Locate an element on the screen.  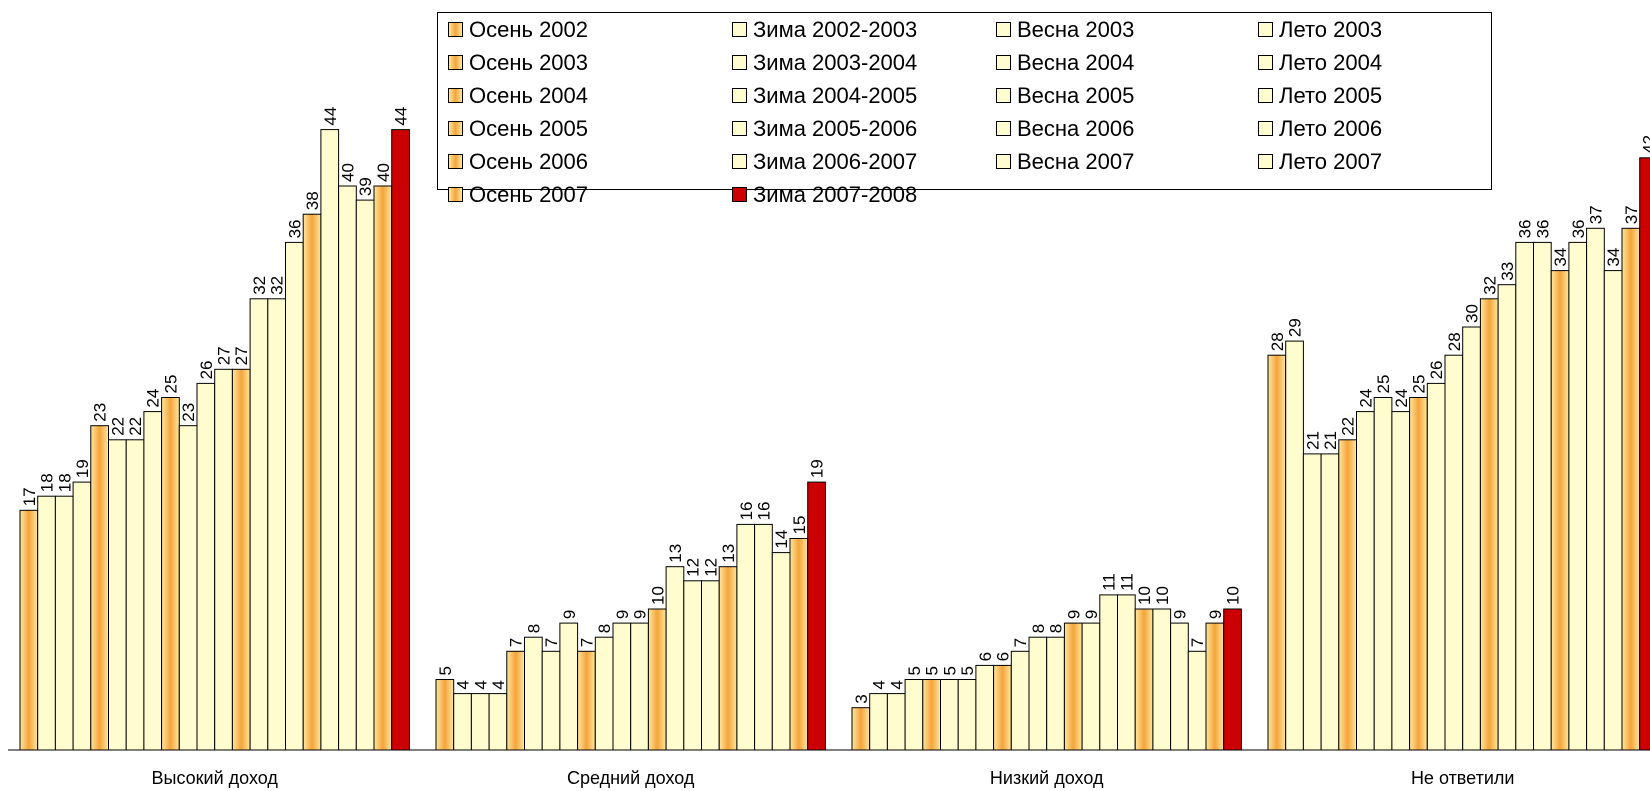
legend-label: Осень 2007 is located at coordinates (529, 194).